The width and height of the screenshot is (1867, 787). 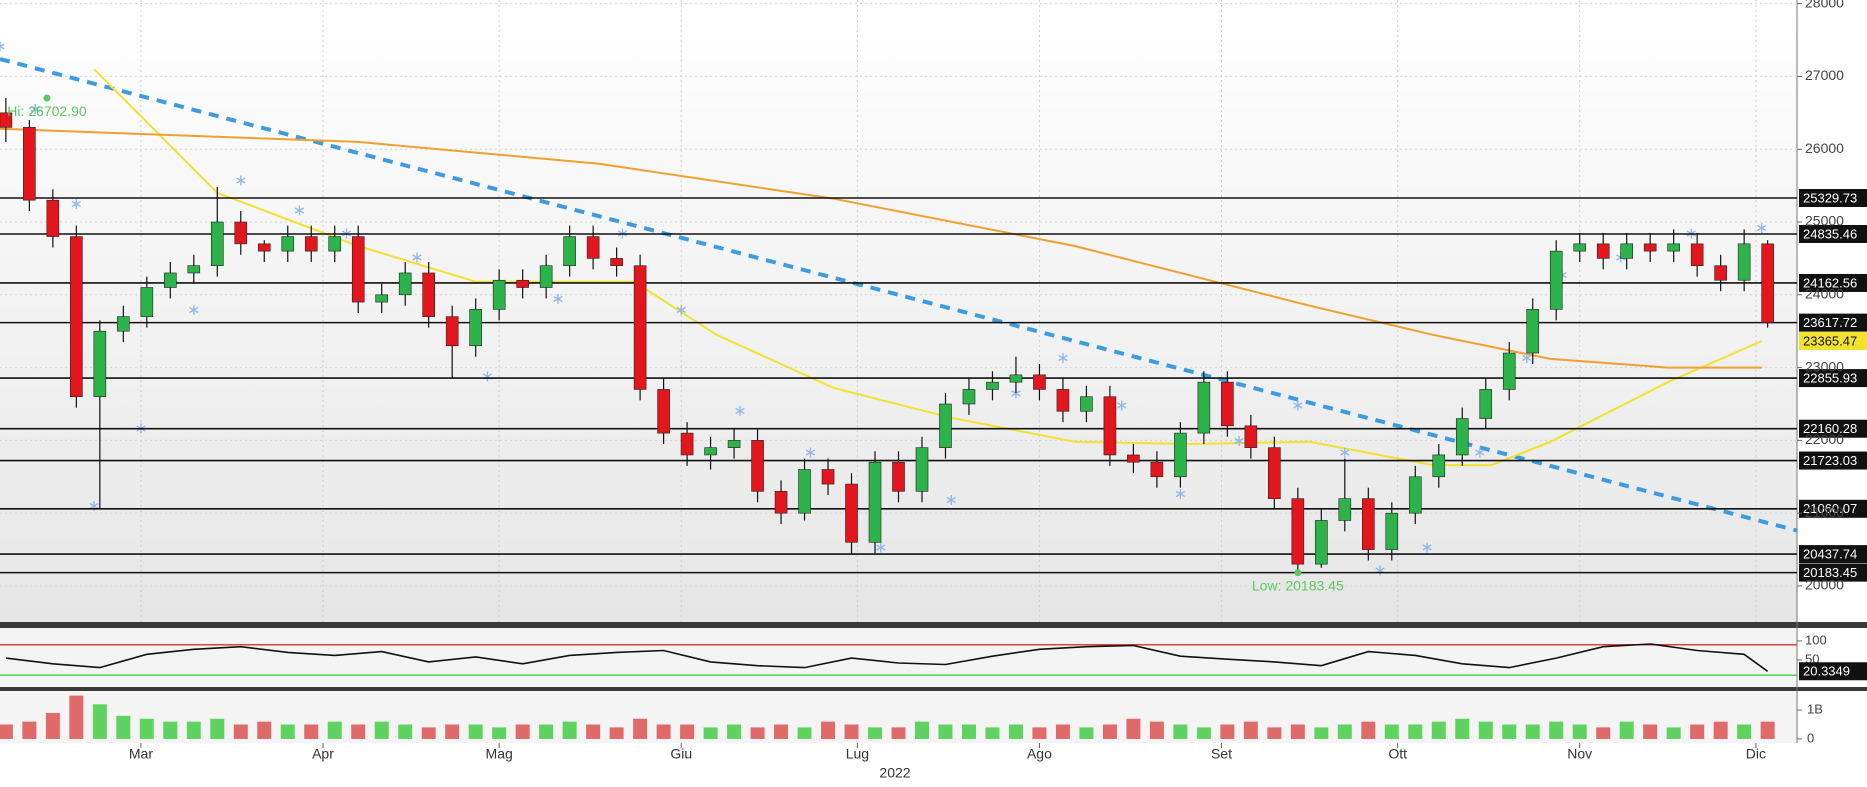 I want to click on volume-tick-label: 0, so click(x=1810, y=737).